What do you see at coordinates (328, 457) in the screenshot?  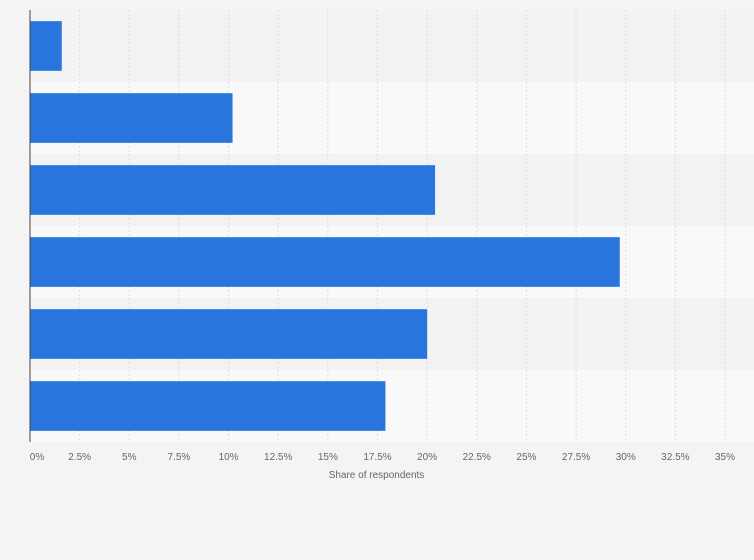 I see `x-tick-label: 15%` at bounding box center [328, 457].